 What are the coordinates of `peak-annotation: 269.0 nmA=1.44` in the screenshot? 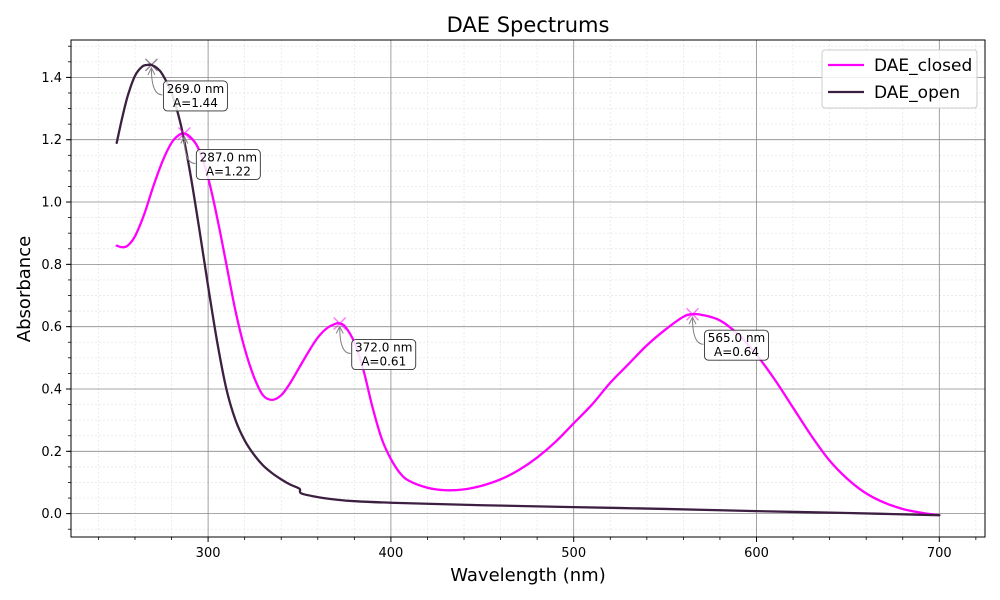 It's located at (186, 85).